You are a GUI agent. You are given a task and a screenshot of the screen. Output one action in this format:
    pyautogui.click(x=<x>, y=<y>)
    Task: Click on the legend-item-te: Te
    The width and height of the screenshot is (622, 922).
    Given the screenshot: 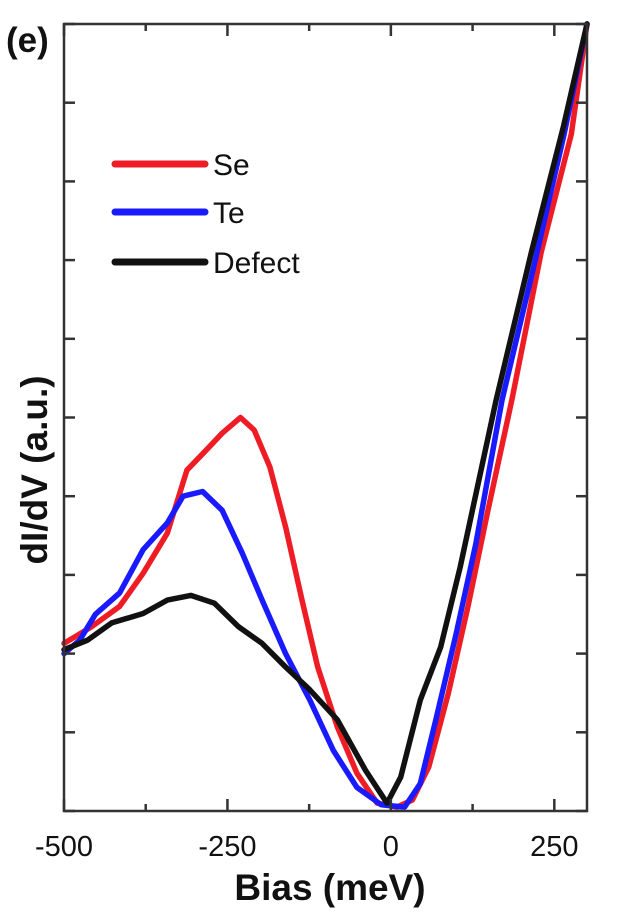 What is the action you would take?
    pyautogui.click(x=178, y=213)
    